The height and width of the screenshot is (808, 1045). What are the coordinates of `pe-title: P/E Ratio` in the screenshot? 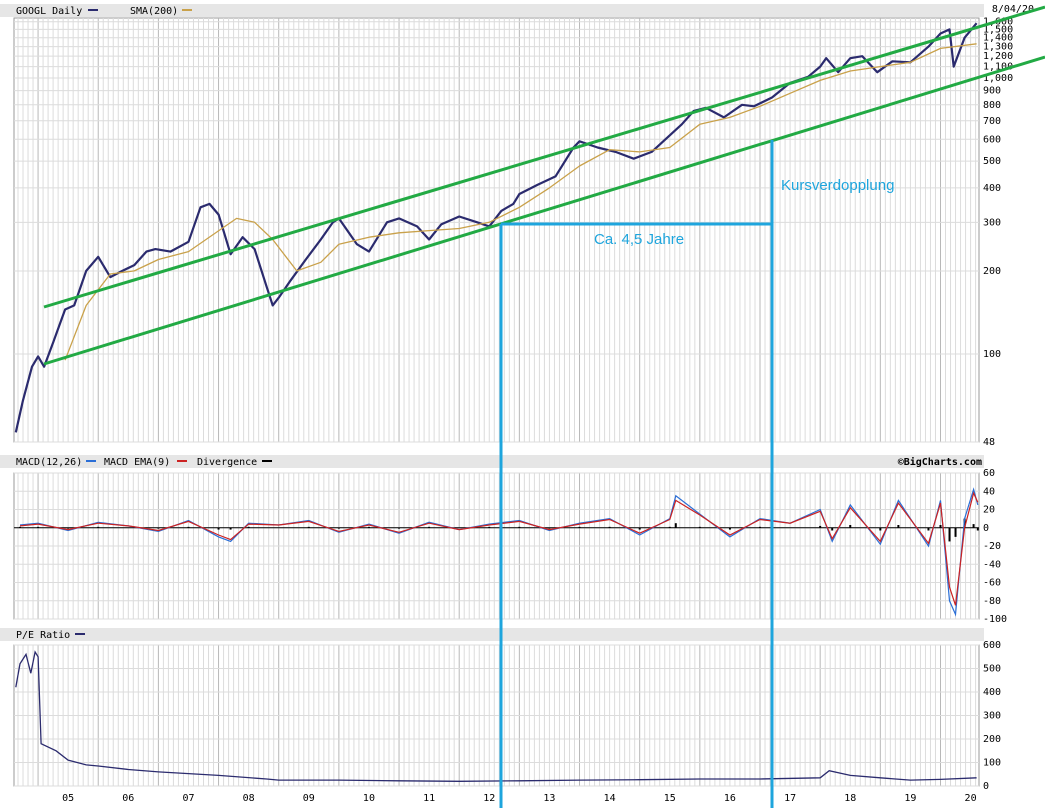 It's located at (43, 635).